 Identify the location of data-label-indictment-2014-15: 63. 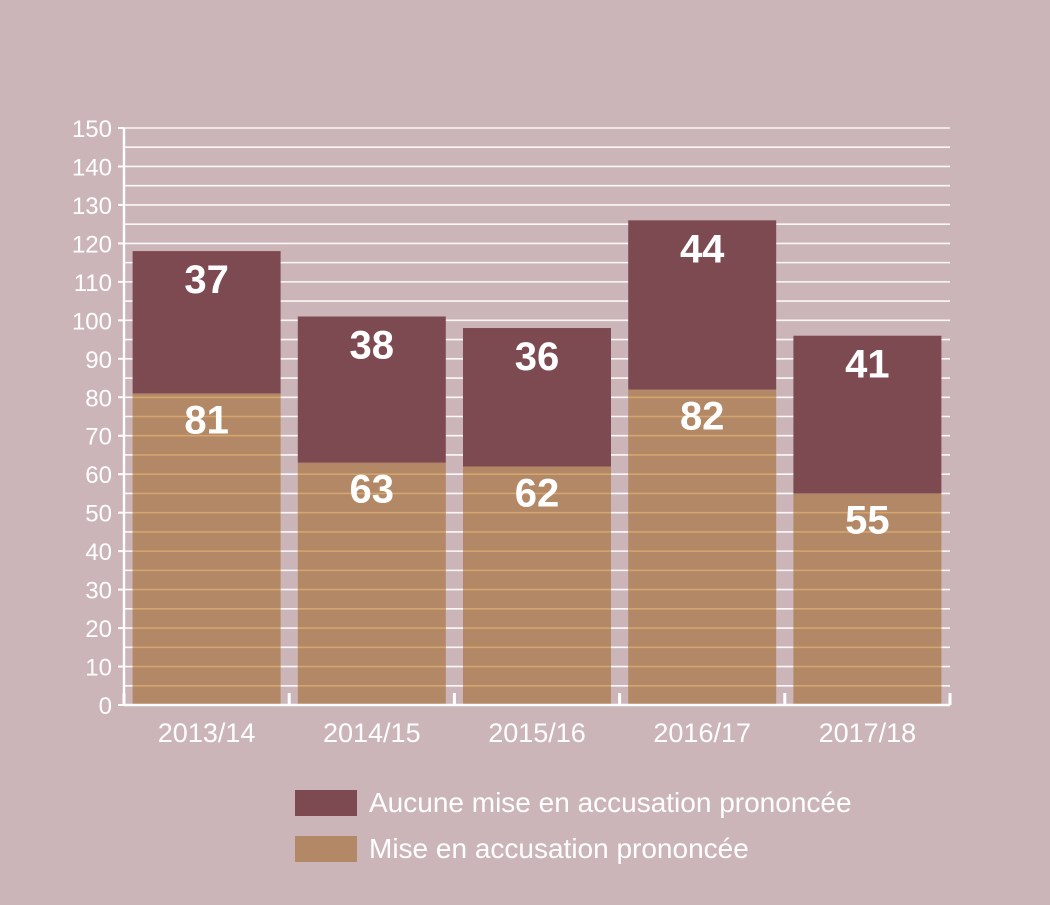
(372, 490).